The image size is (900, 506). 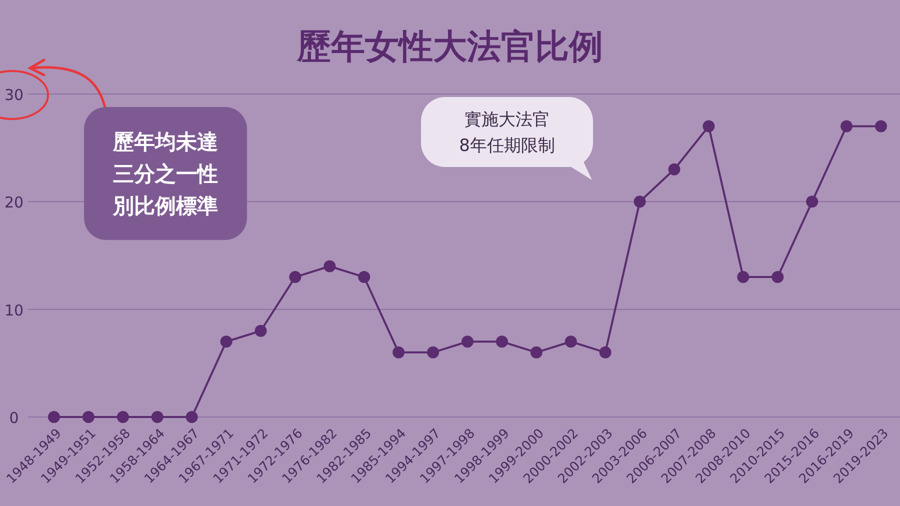 What do you see at coordinates (14, 203) in the screenshot?
I see `y-tick-label: 20` at bounding box center [14, 203].